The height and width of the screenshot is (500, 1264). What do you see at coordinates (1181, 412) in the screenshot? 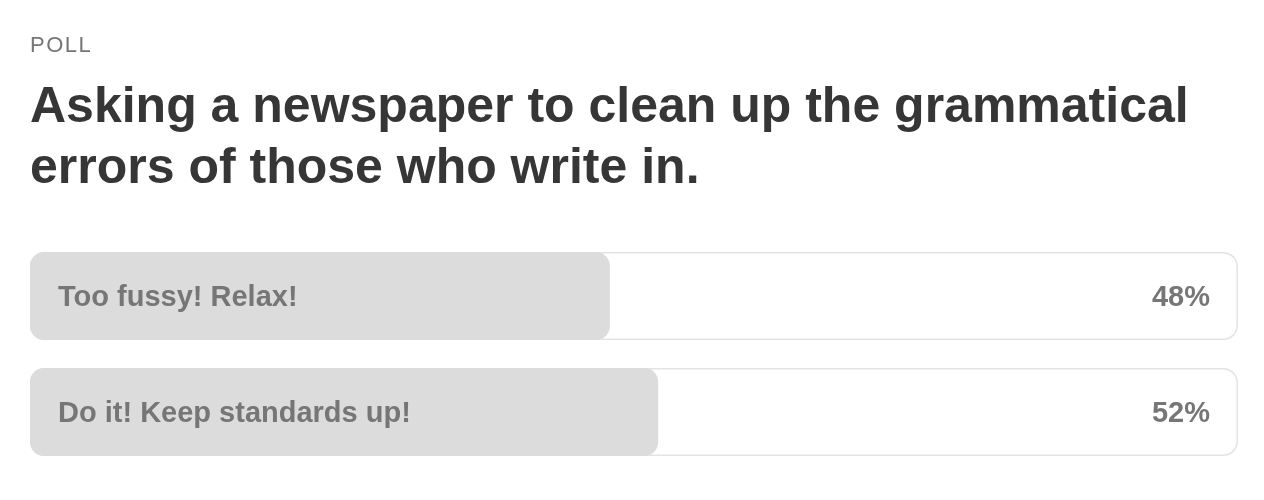
I see `data-label: 52%` at bounding box center [1181, 412].